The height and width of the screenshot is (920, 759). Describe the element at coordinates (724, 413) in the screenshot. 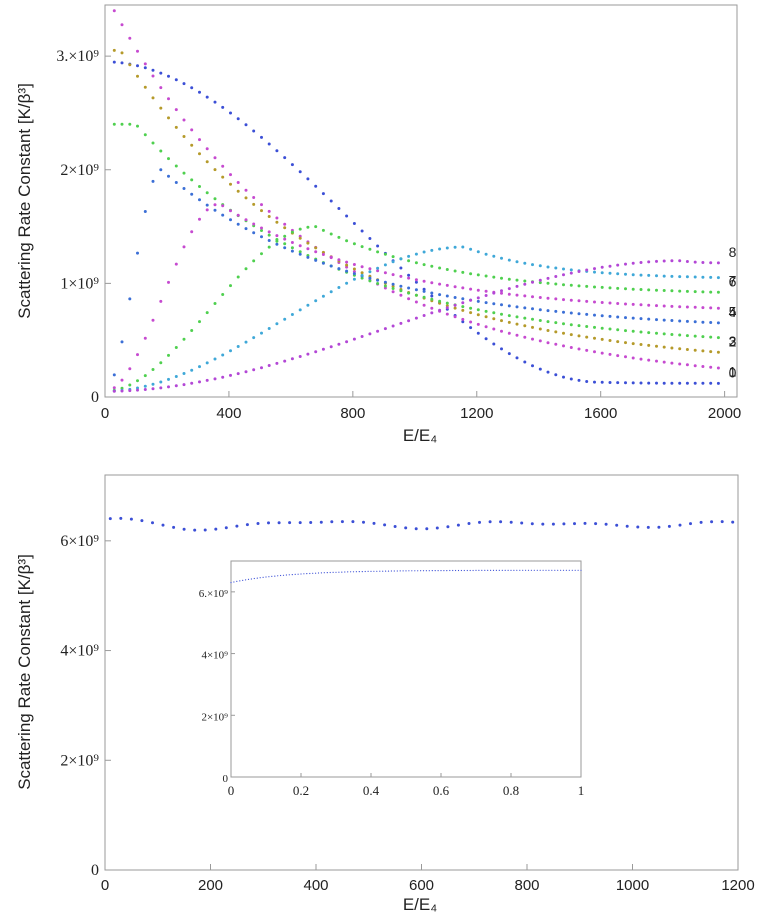

I see `top-x-tick-label-5: 2000` at that location.